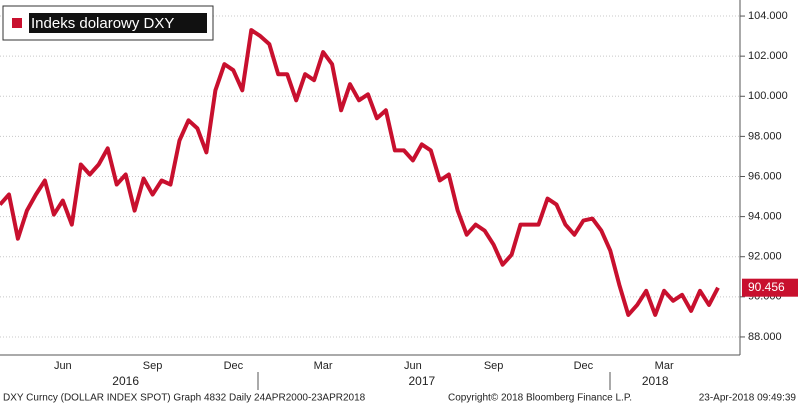 This screenshot has height=406, width=799. What do you see at coordinates (125, 381) in the screenshot?
I see `x-year-label: 2016` at bounding box center [125, 381].